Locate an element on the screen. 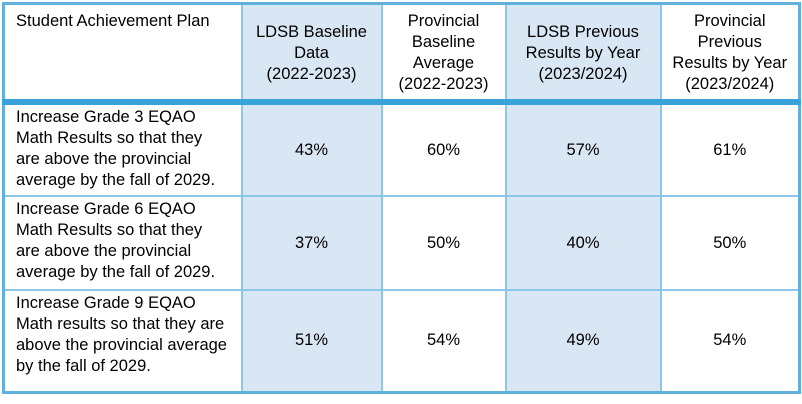  value-cell-provincial-baseline: 54% is located at coordinates (443, 341).